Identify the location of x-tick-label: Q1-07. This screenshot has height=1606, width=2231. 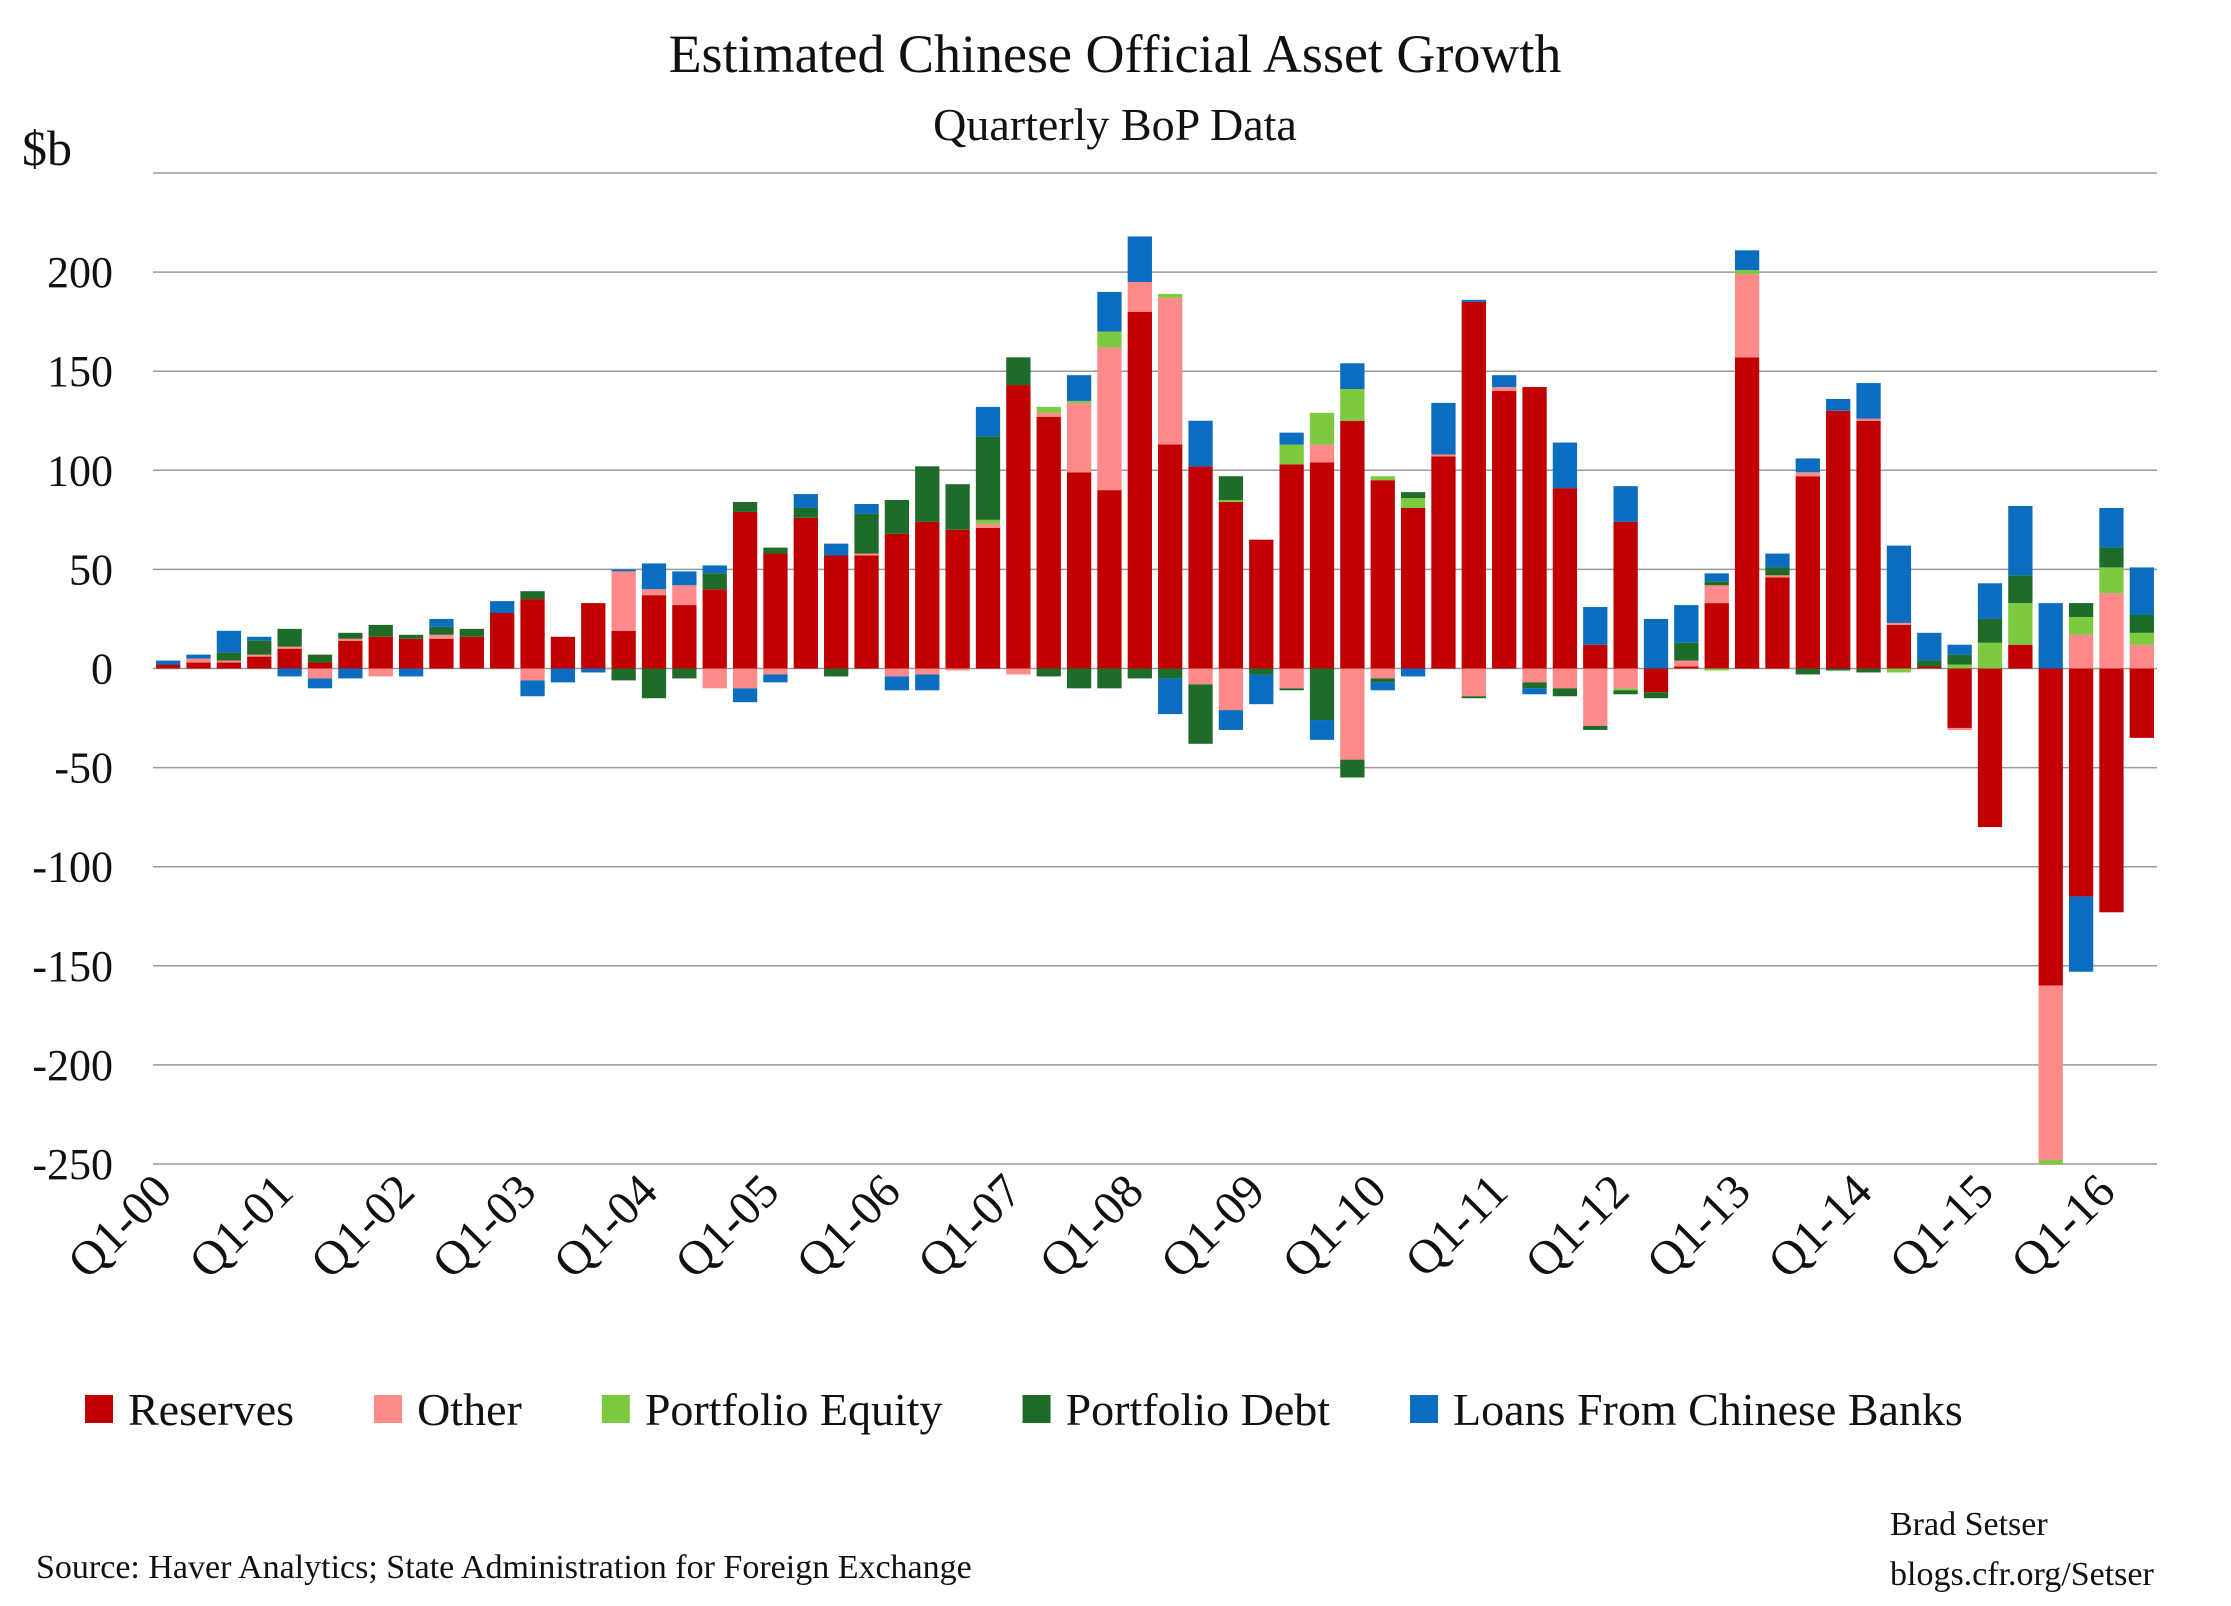
(970, 1226).